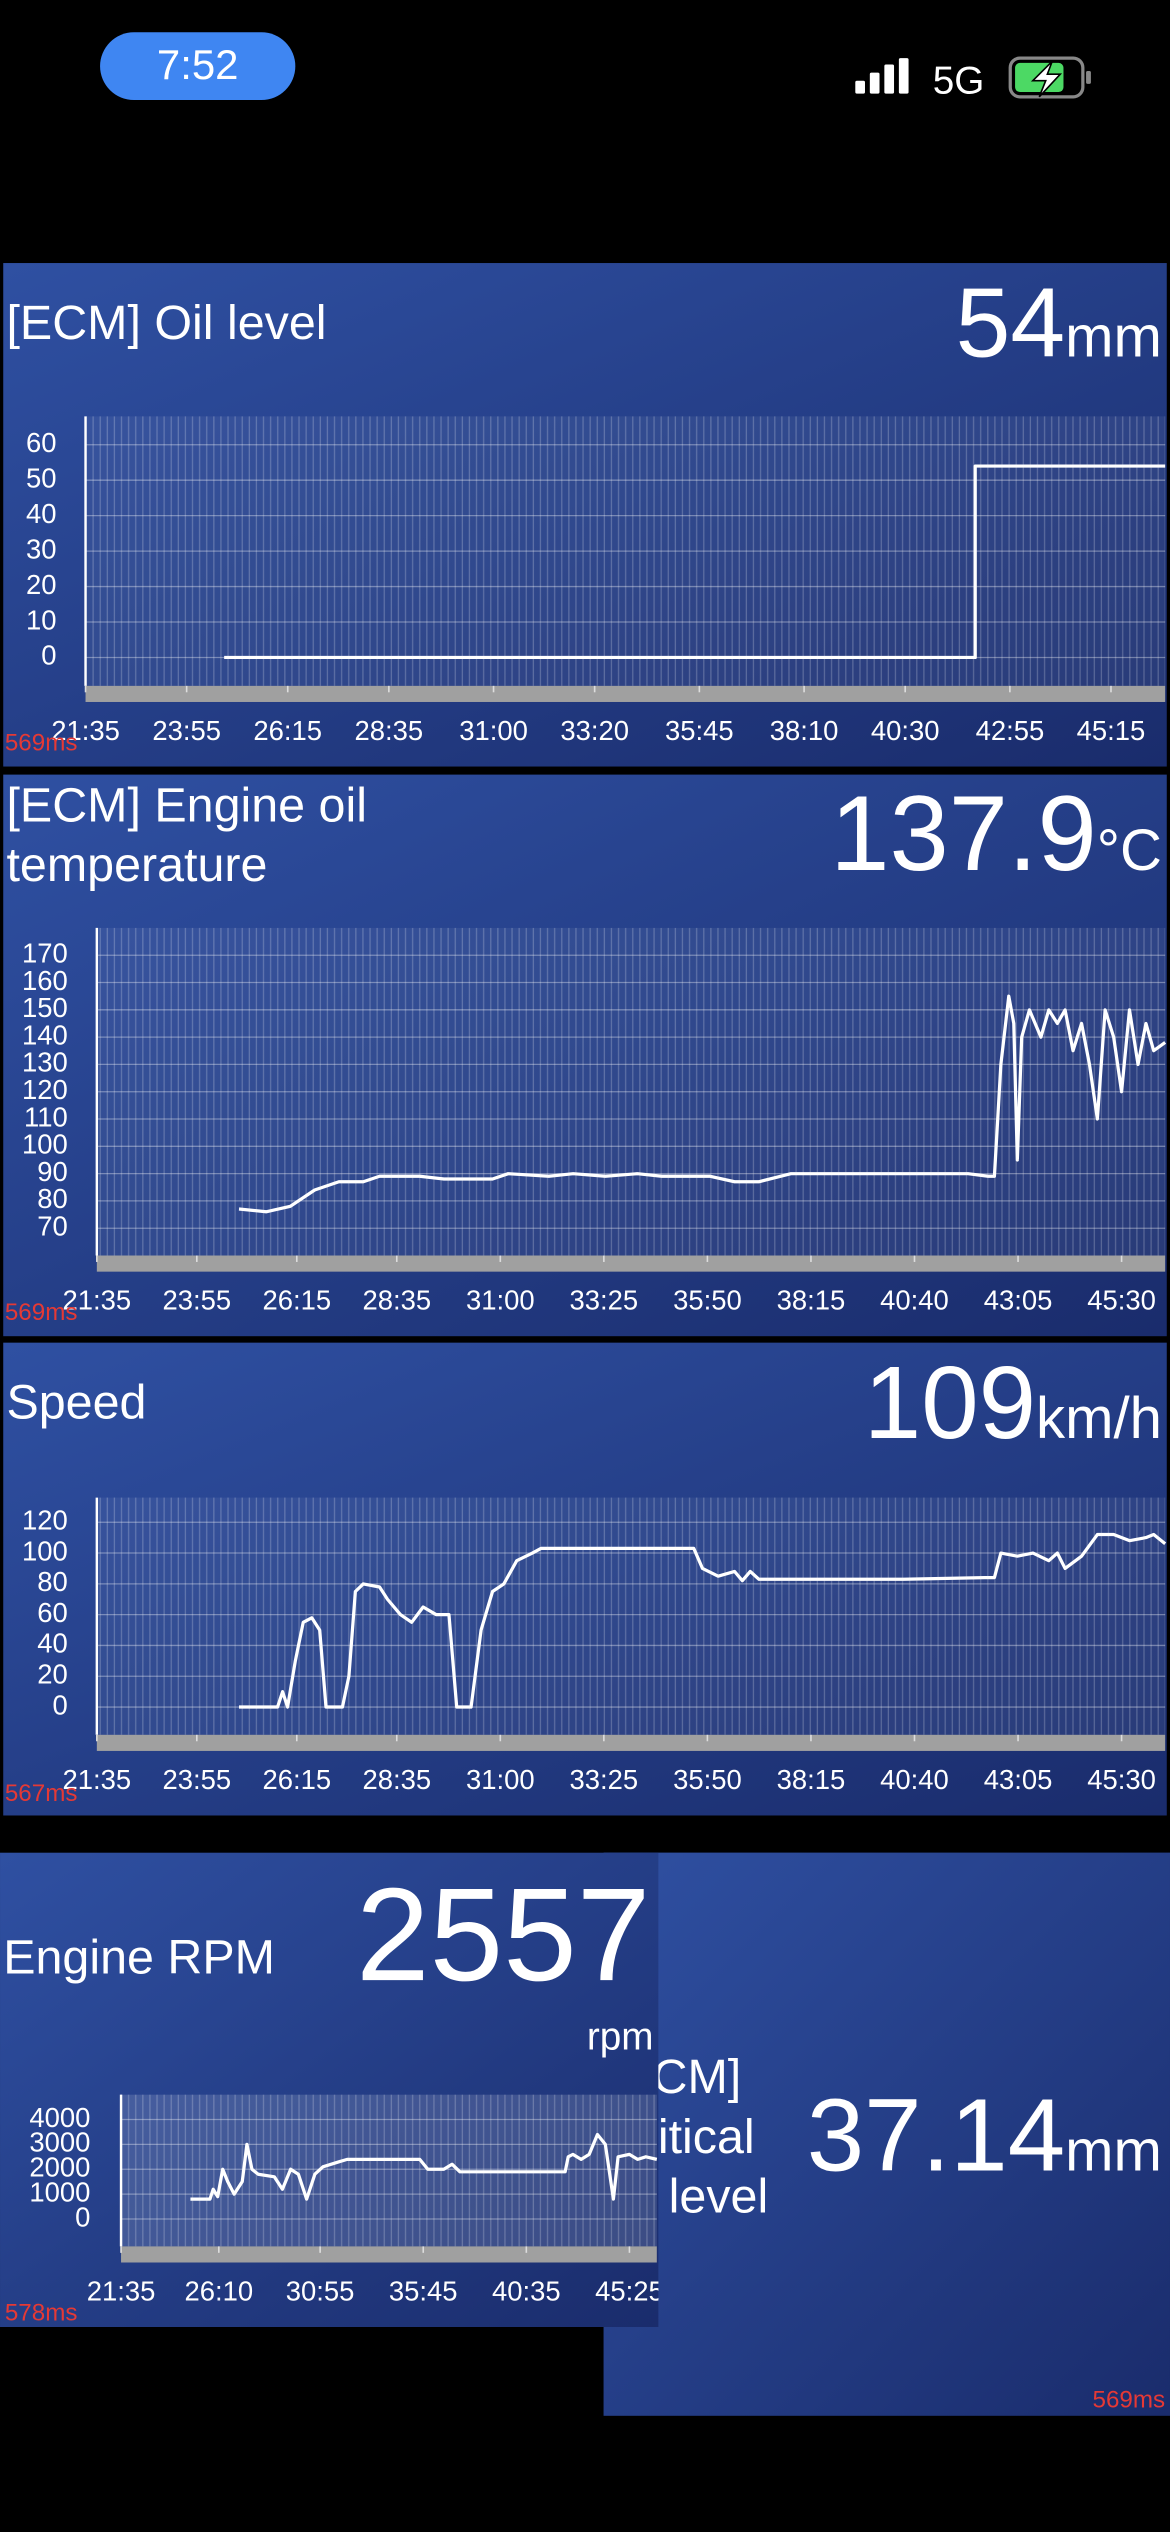 The width and height of the screenshot is (1170, 2532). Describe the element at coordinates (166, 323) in the screenshot. I see `panel-title: [ECM] Oil level` at that location.